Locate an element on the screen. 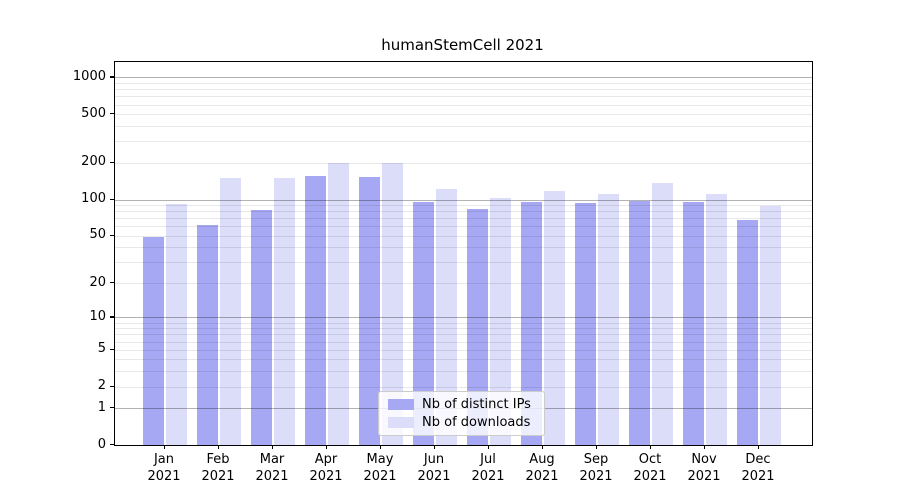 This screenshot has height=500, width=900. x-tick-label: Jun 2021 is located at coordinates (434, 468).